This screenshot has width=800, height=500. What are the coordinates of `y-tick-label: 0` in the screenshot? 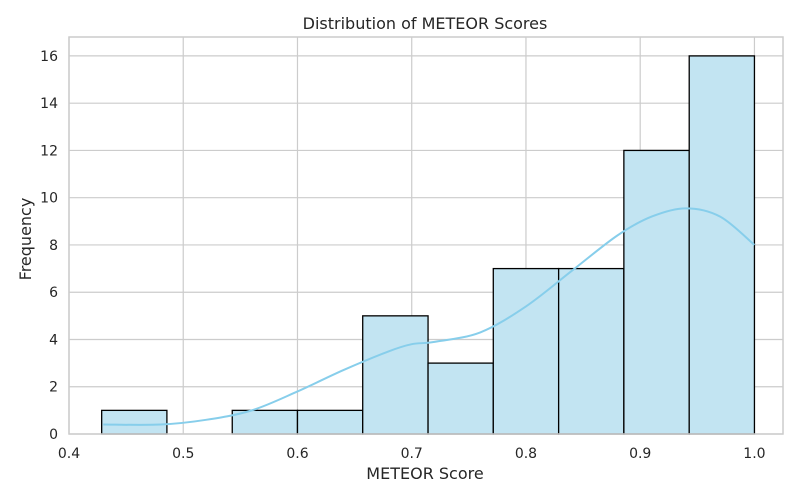 It's located at (53, 435).